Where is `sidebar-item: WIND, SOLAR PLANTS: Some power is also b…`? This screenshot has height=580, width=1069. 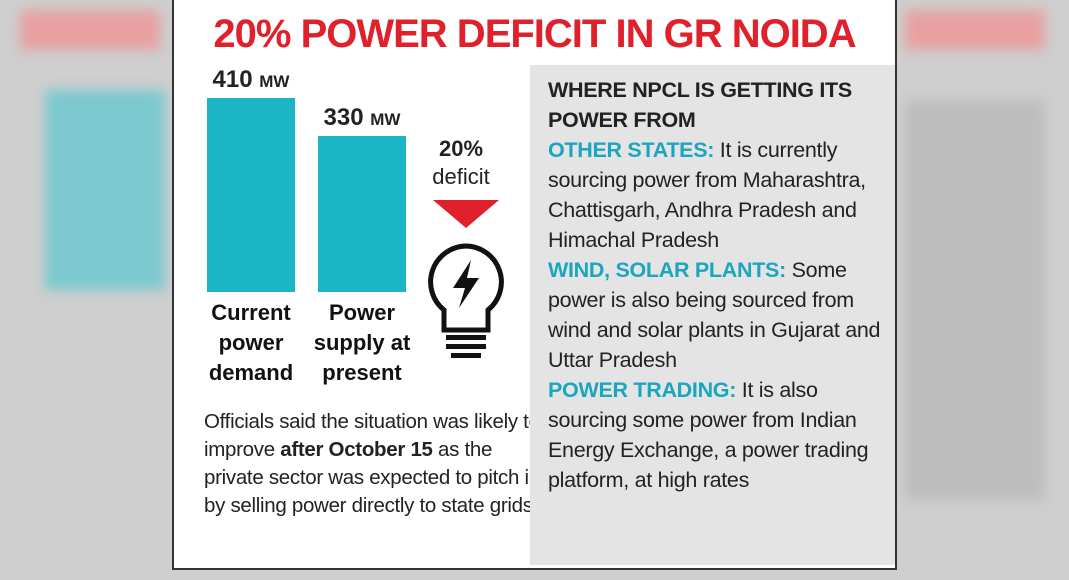
sidebar-item: WIND, SOLAR PLANTS: Some power is also b… is located at coordinates (718, 315).